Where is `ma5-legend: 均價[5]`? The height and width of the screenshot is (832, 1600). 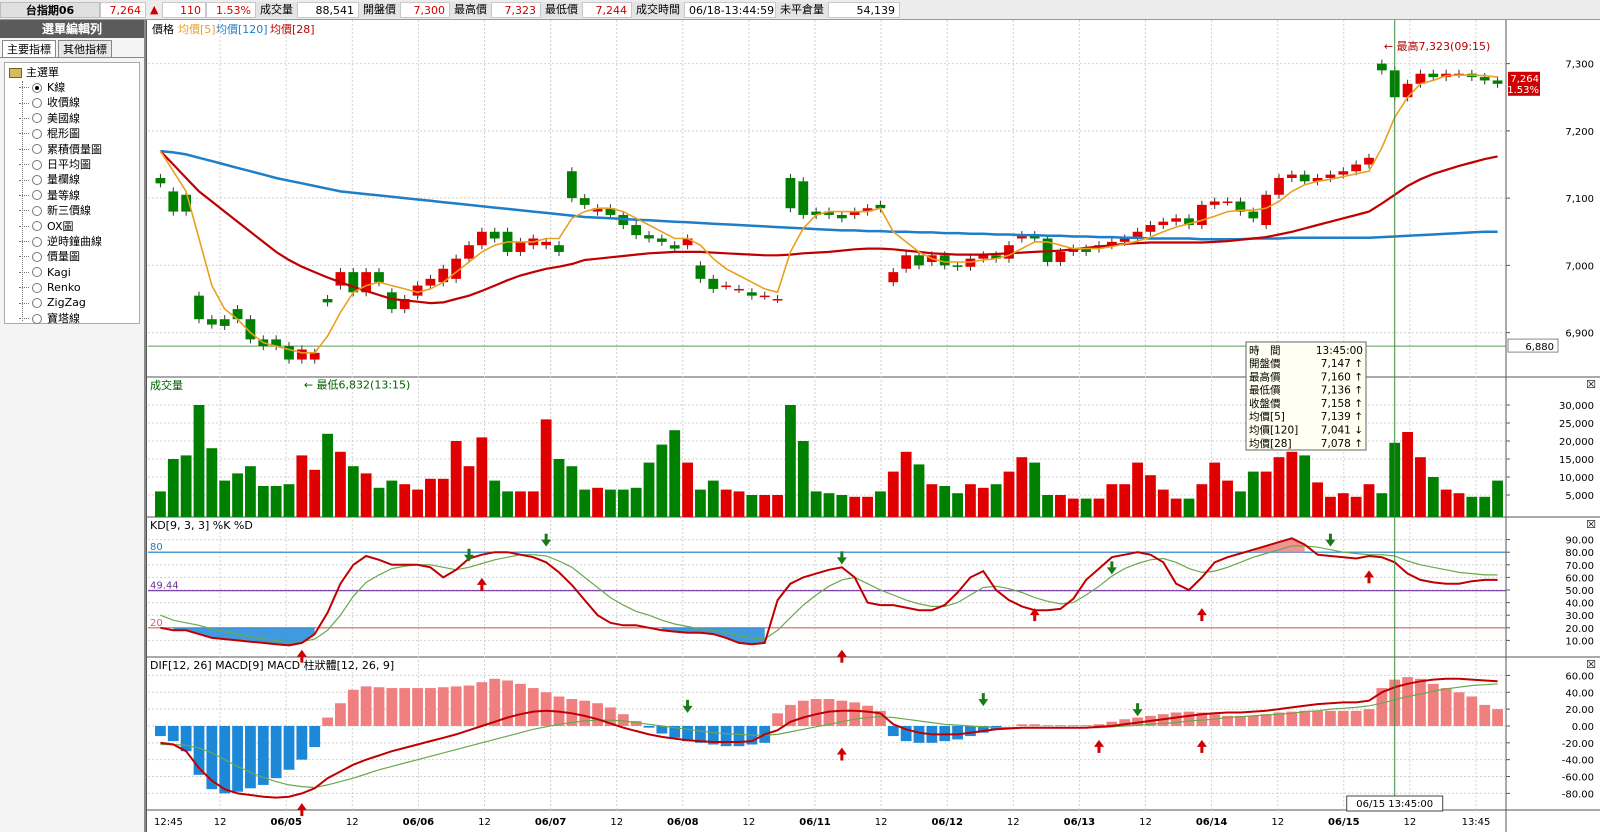 ma5-legend: 均價[5] is located at coordinates (197, 29).